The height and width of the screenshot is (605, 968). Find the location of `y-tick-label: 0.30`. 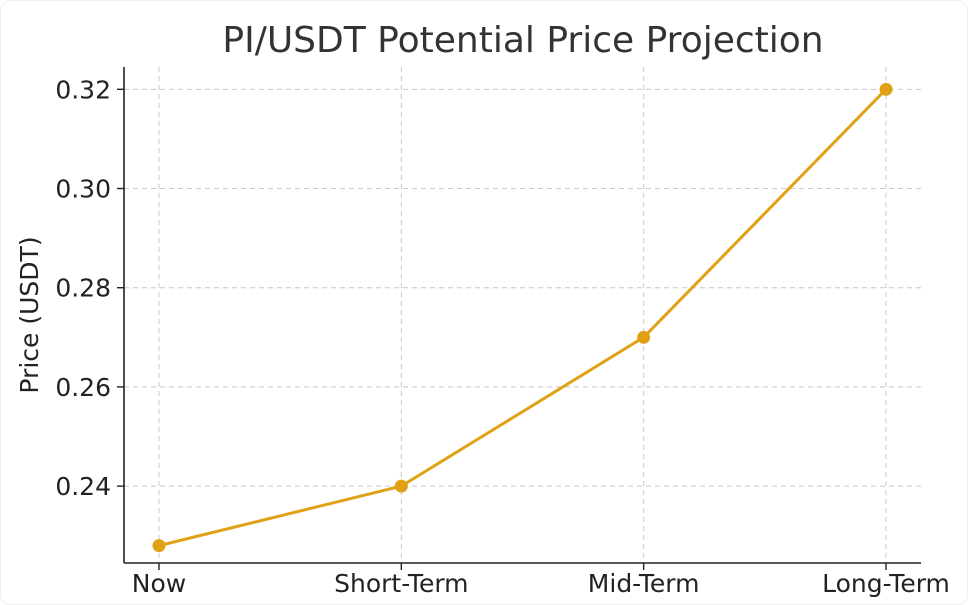

y-tick-label: 0.30 is located at coordinates (83, 189).